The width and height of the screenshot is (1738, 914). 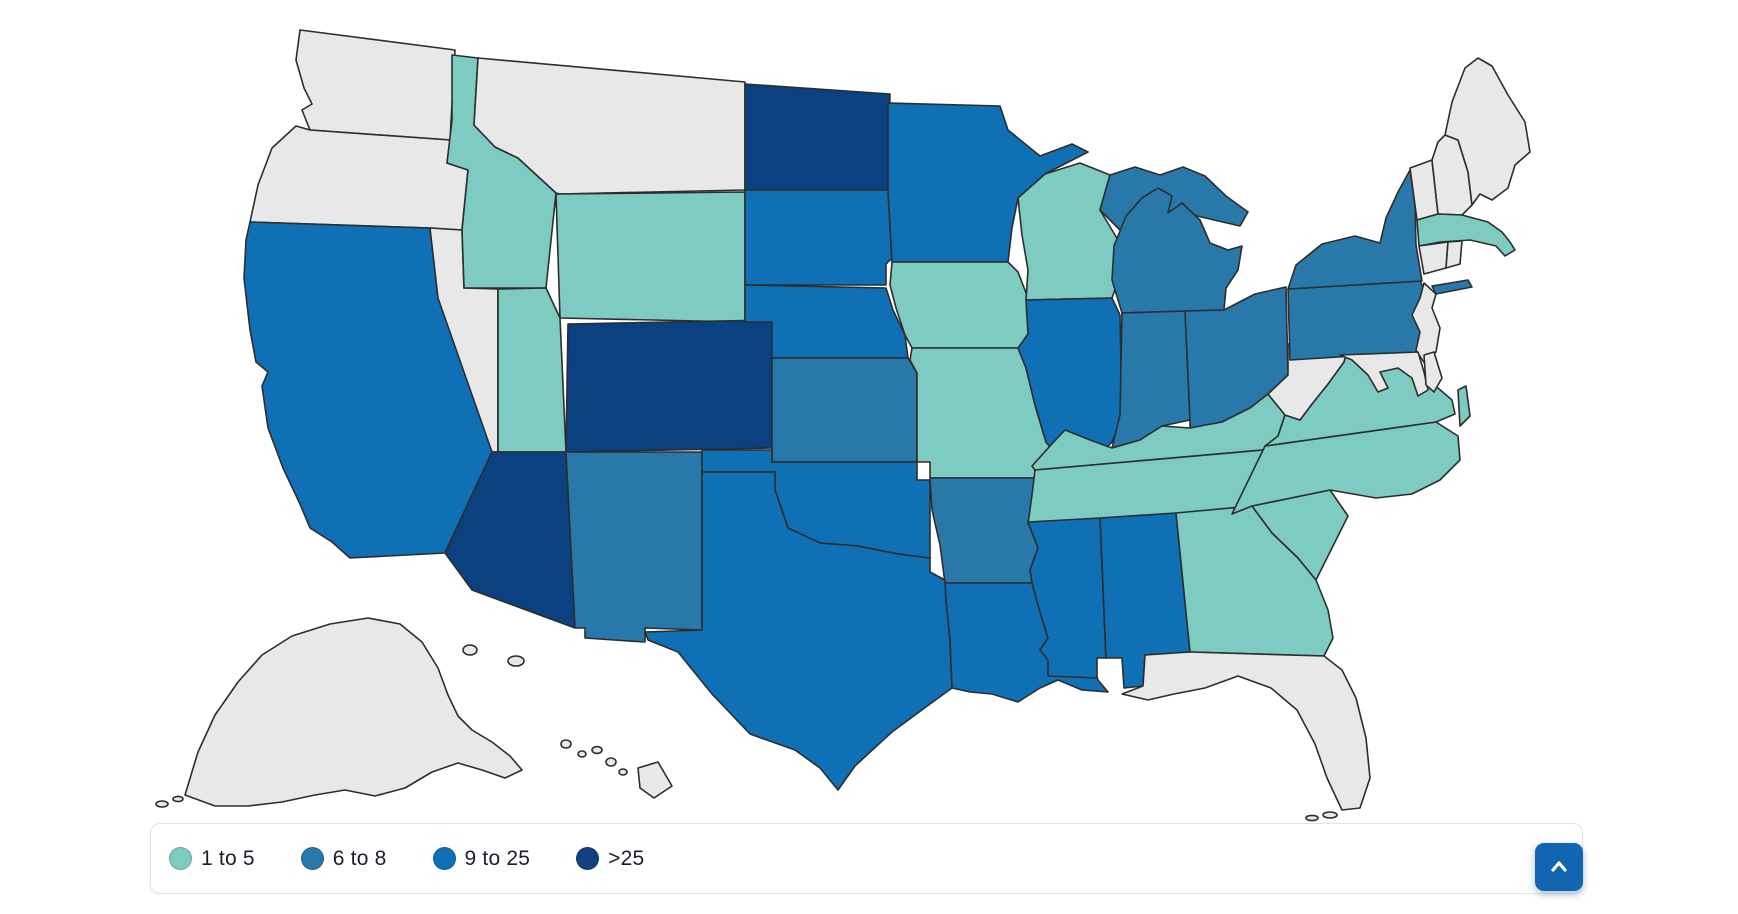 I want to click on state-UT, so click(x=532, y=370).